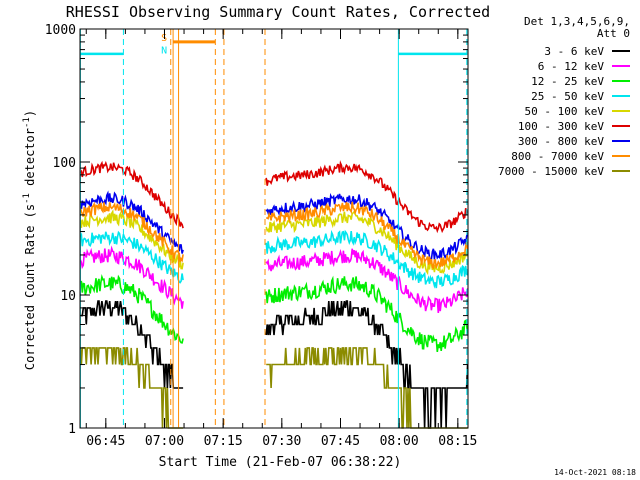  I want to click on x-axis-label: Start Time (21-Feb-07 06:38:22), so click(280, 462).